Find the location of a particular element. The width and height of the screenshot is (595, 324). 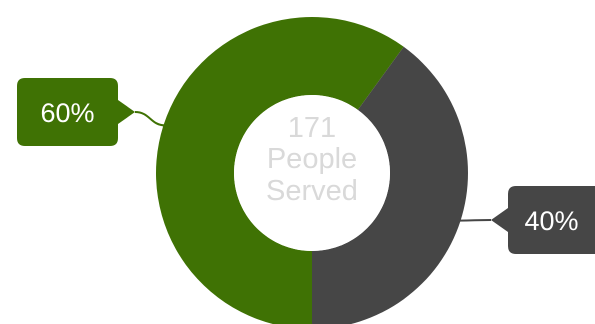

center-label-line1: People is located at coordinates (312, 159).